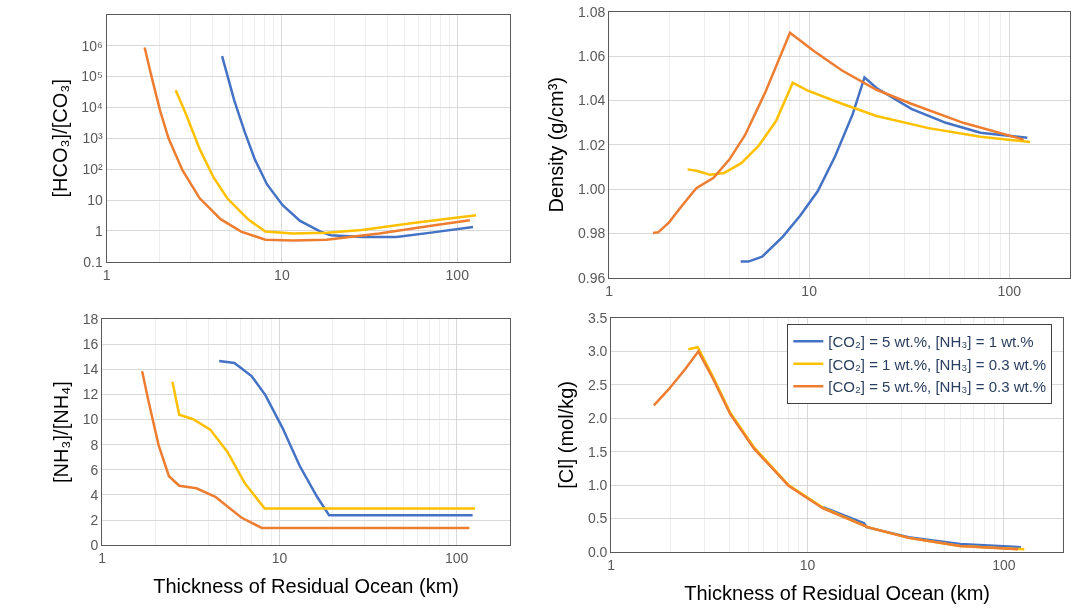 The image size is (1076, 616). What do you see at coordinates (597, 518) in the screenshot?
I see `y-tick-label: 0.5` at bounding box center [597, 518].